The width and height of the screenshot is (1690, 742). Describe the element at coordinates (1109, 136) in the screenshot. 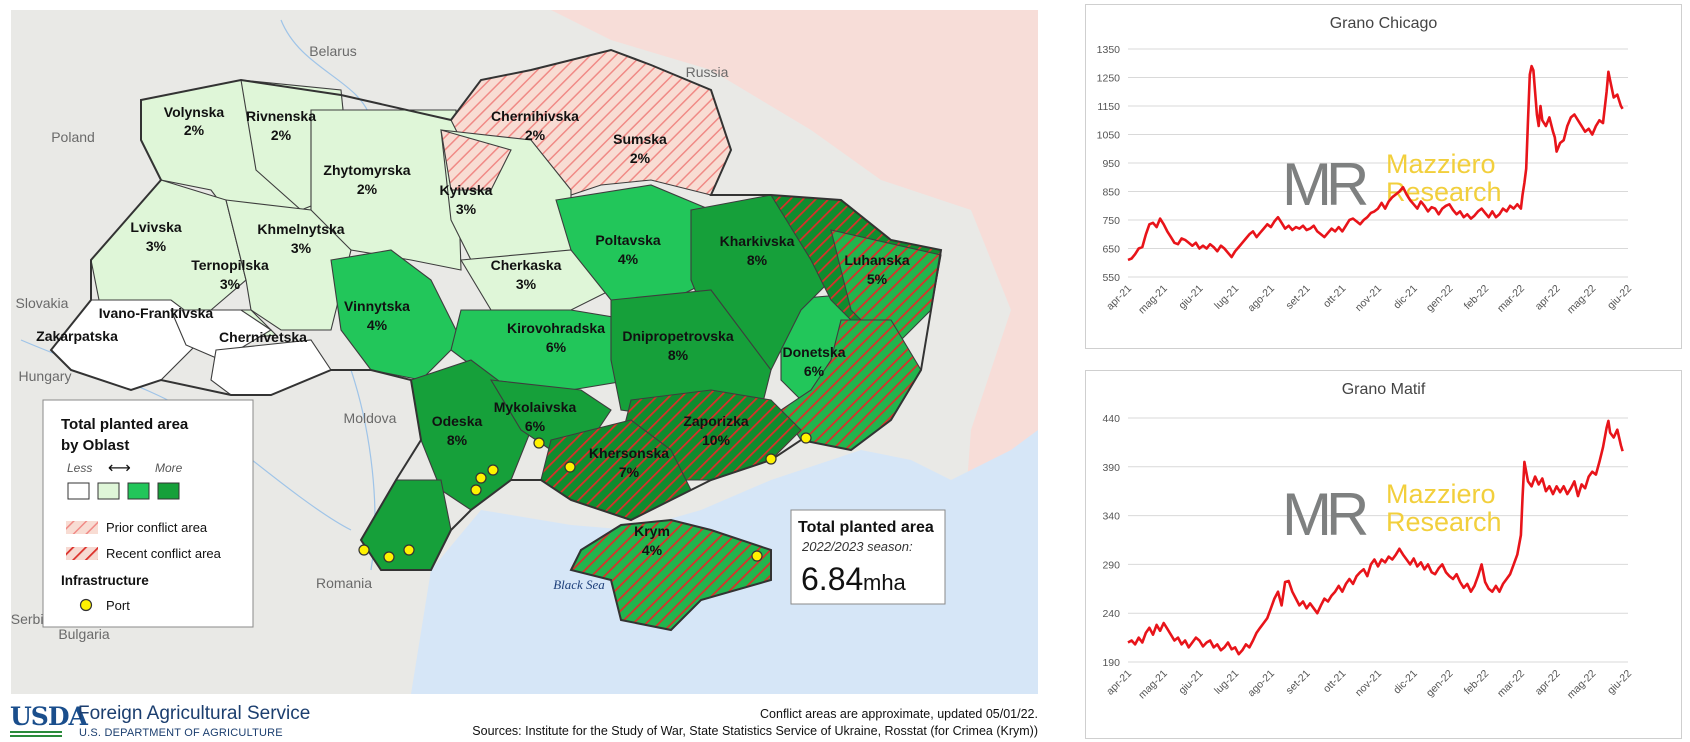

I see `y-tick-label: 1050` at that location.